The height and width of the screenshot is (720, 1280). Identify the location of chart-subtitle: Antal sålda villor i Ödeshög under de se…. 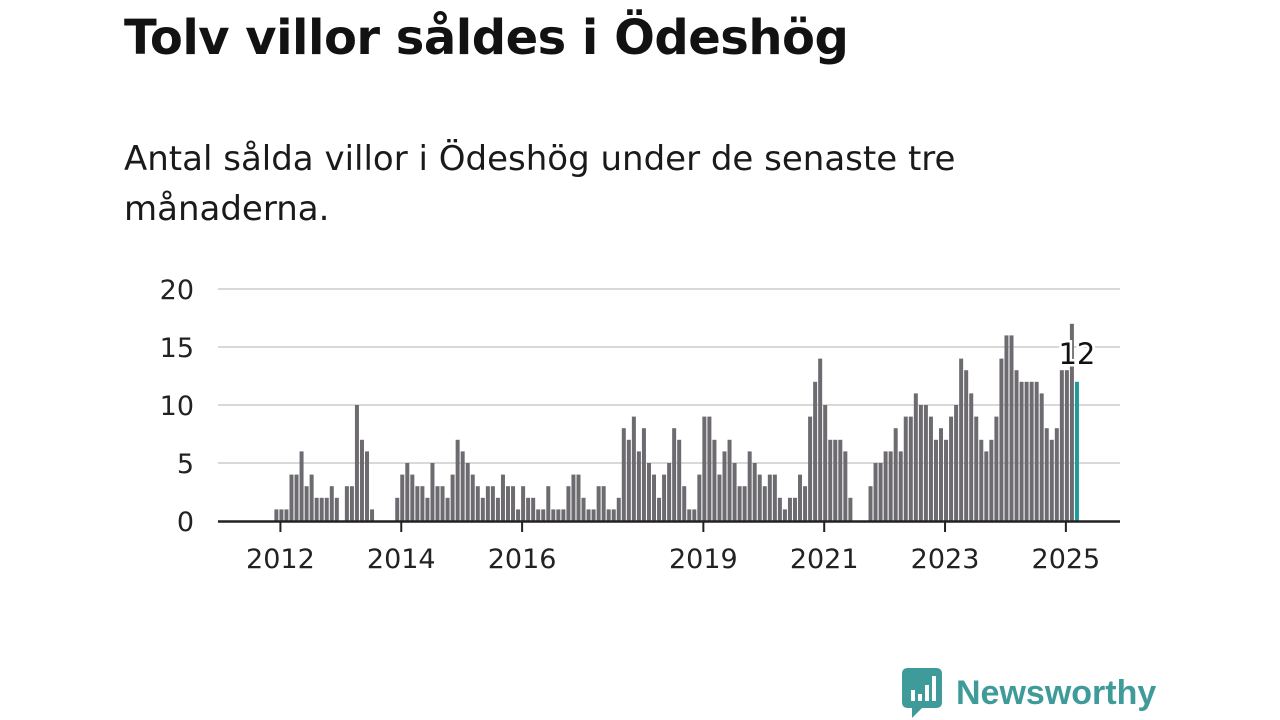
(540, 184).